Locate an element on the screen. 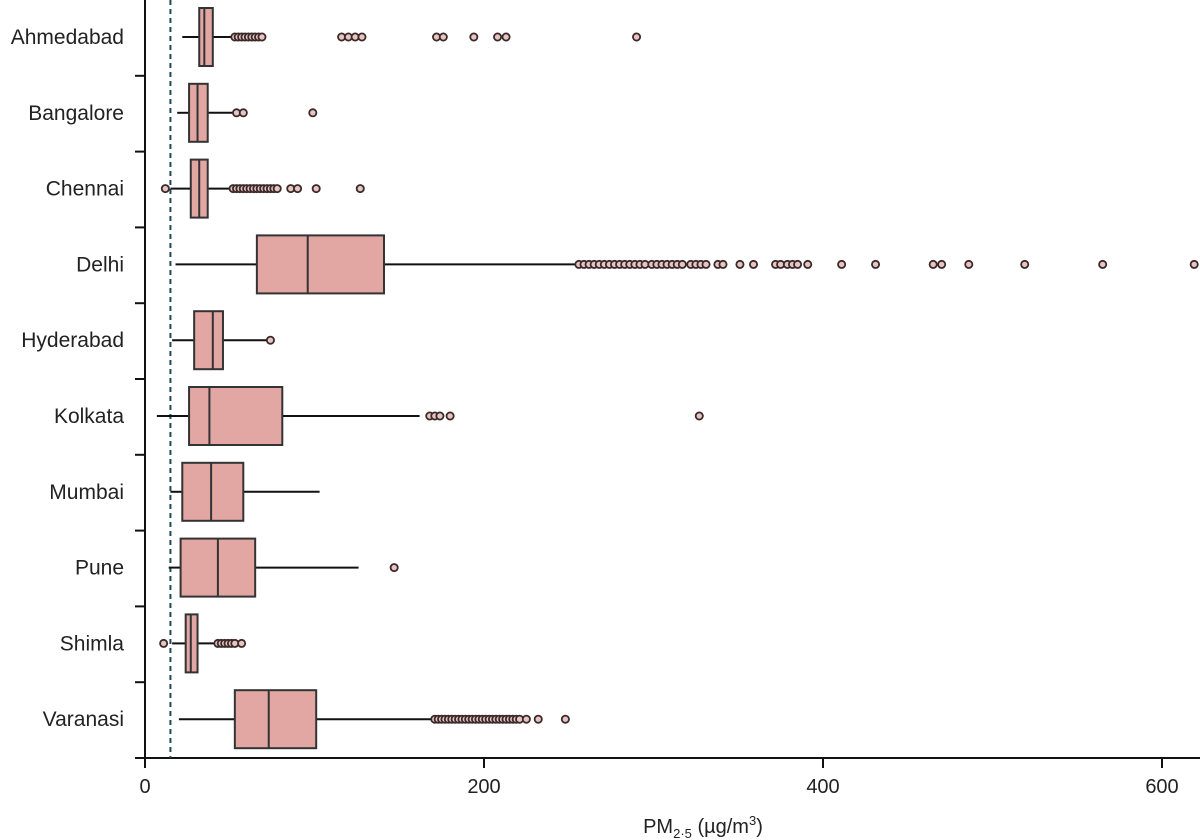 Image resolution: width=1200 pixels, height=840 pixels. category-label: Mumbai is located at coordinates (86, 492).